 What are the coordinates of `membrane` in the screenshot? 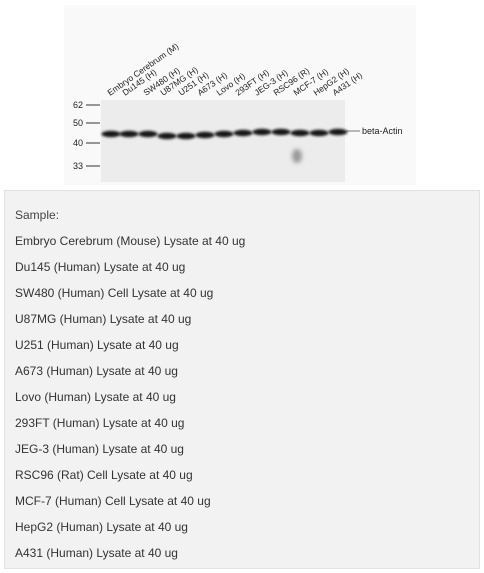 It's located at (223, 141).